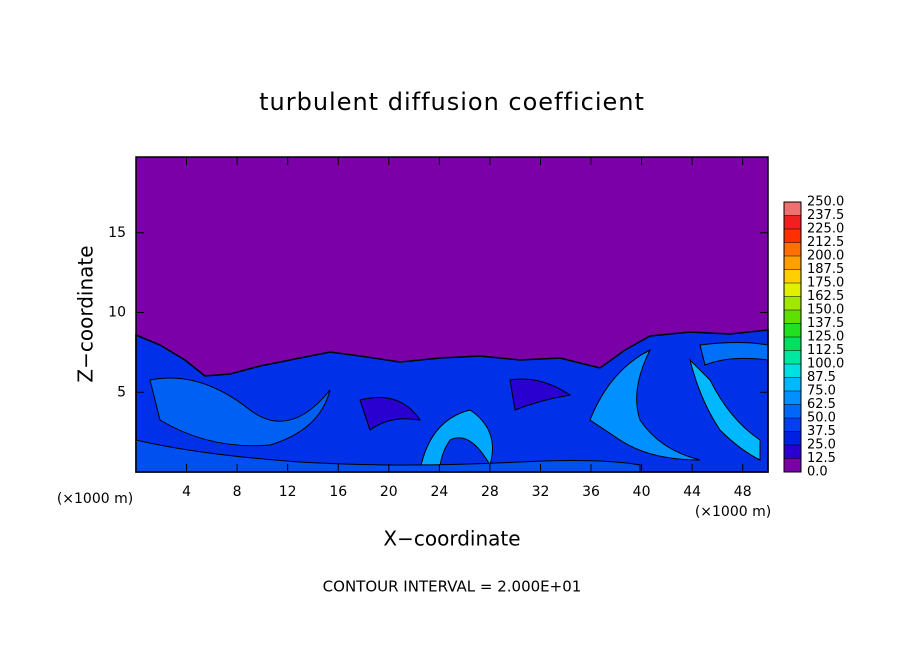 The width and height of the screenshot is (904, 654). Describe the element at coordinates (825, 202) in the screenshot. I see `colorbar-label: 250.0` at that location.